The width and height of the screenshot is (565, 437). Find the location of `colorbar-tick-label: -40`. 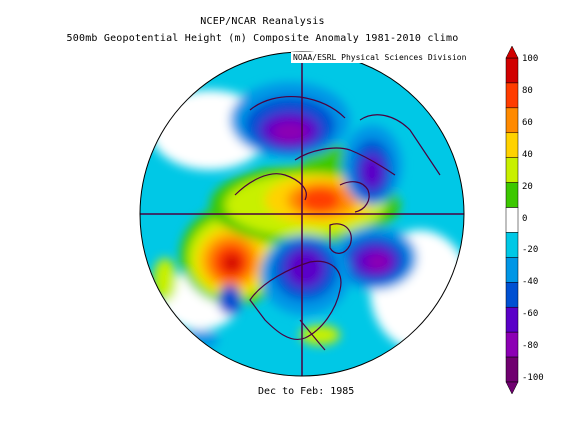

colorbar-tick-label: -40 is located at coordinates (530, 282).